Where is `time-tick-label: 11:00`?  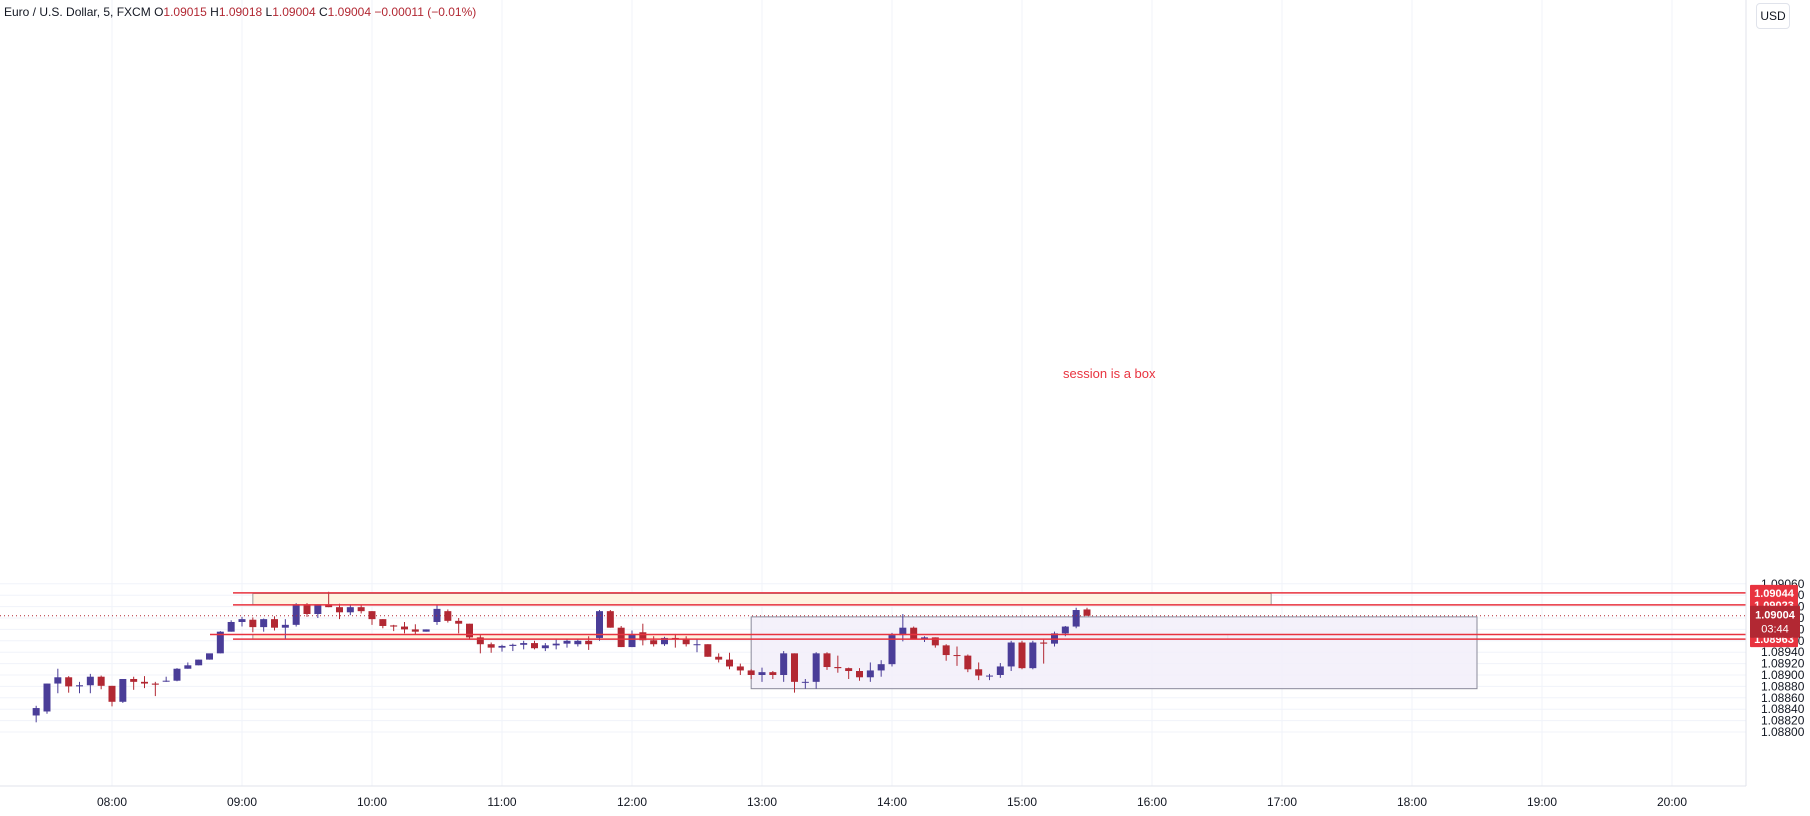
time-tick-label: 11:00 is located at coordinates (501, 802).